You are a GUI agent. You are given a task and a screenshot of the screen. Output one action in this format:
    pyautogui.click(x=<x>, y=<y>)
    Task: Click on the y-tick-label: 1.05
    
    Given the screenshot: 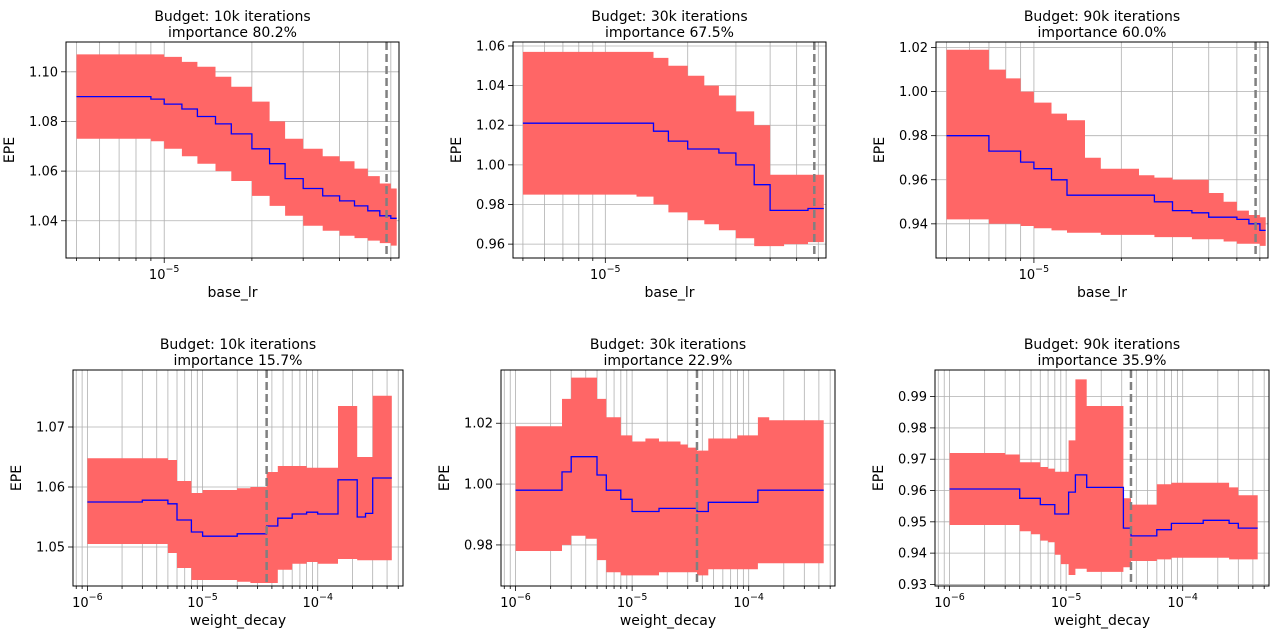 What is the action you would take?
    pyautogui.click(x=50, y=548)
    